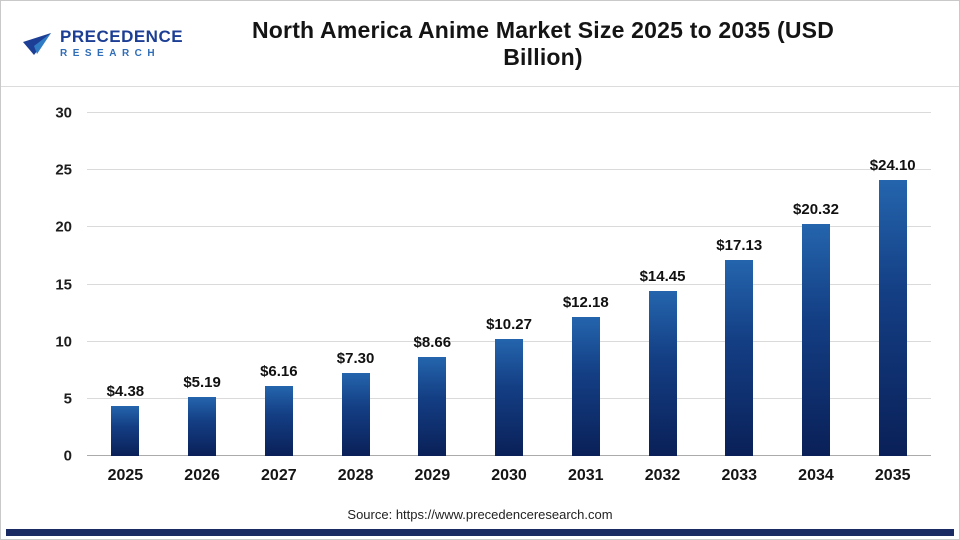 The height and width of the screenshot is (540, 960). What do you see at coordinates (63, 342) in the screenshot?
I see `y-axis-tick-10: 10` at bounding box center [63, 342].